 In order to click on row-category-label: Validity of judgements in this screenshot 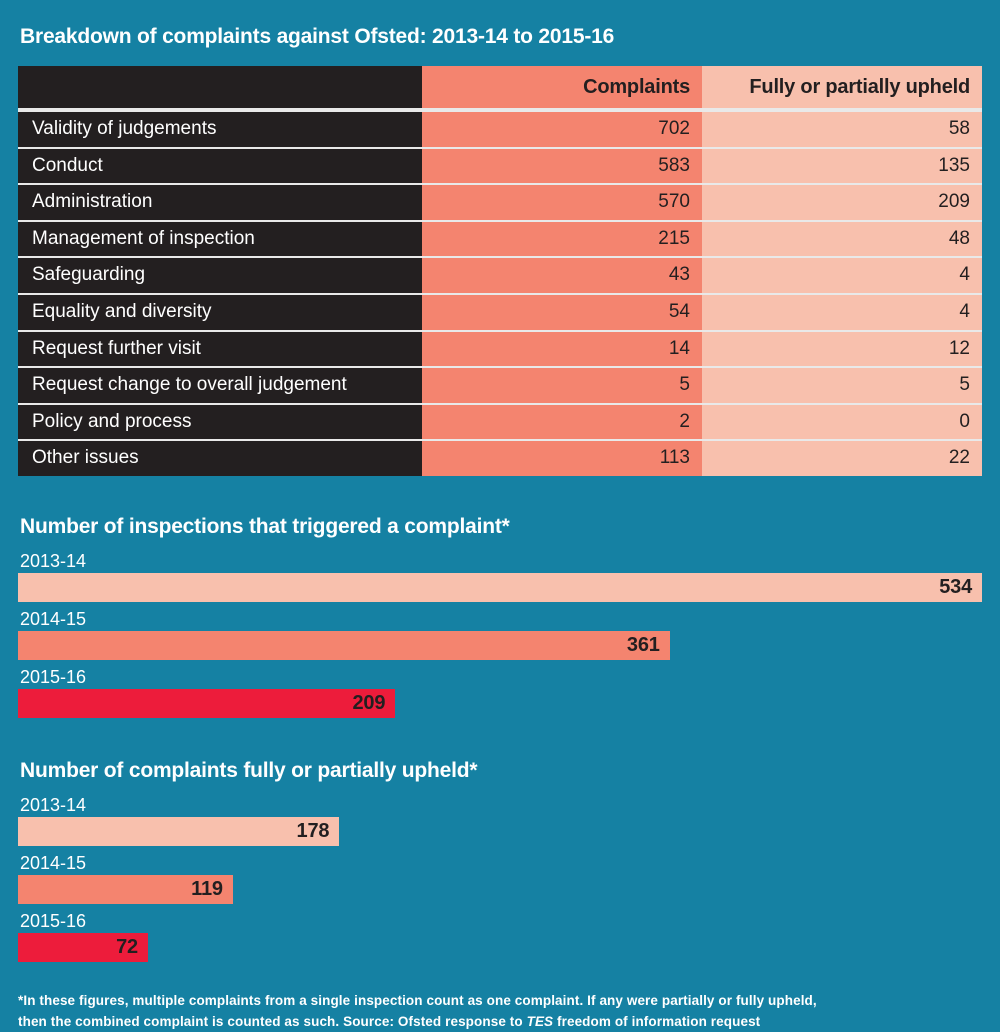, I will do `click(220, 129)`.